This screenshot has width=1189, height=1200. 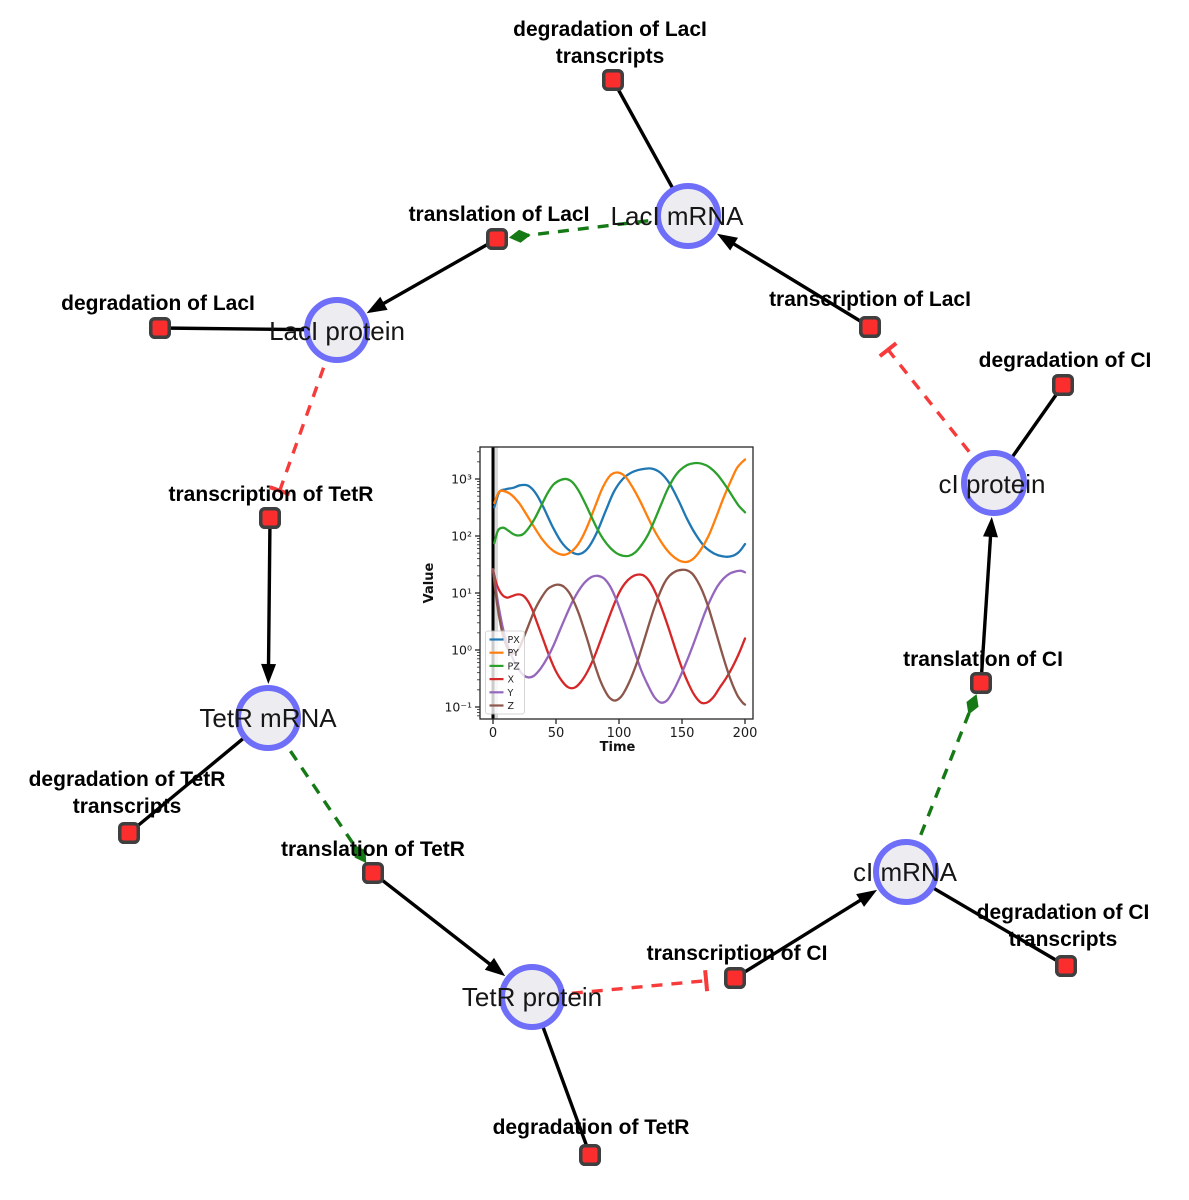 I want to click on x-axis-label: Time, so click(x=618, y=747).